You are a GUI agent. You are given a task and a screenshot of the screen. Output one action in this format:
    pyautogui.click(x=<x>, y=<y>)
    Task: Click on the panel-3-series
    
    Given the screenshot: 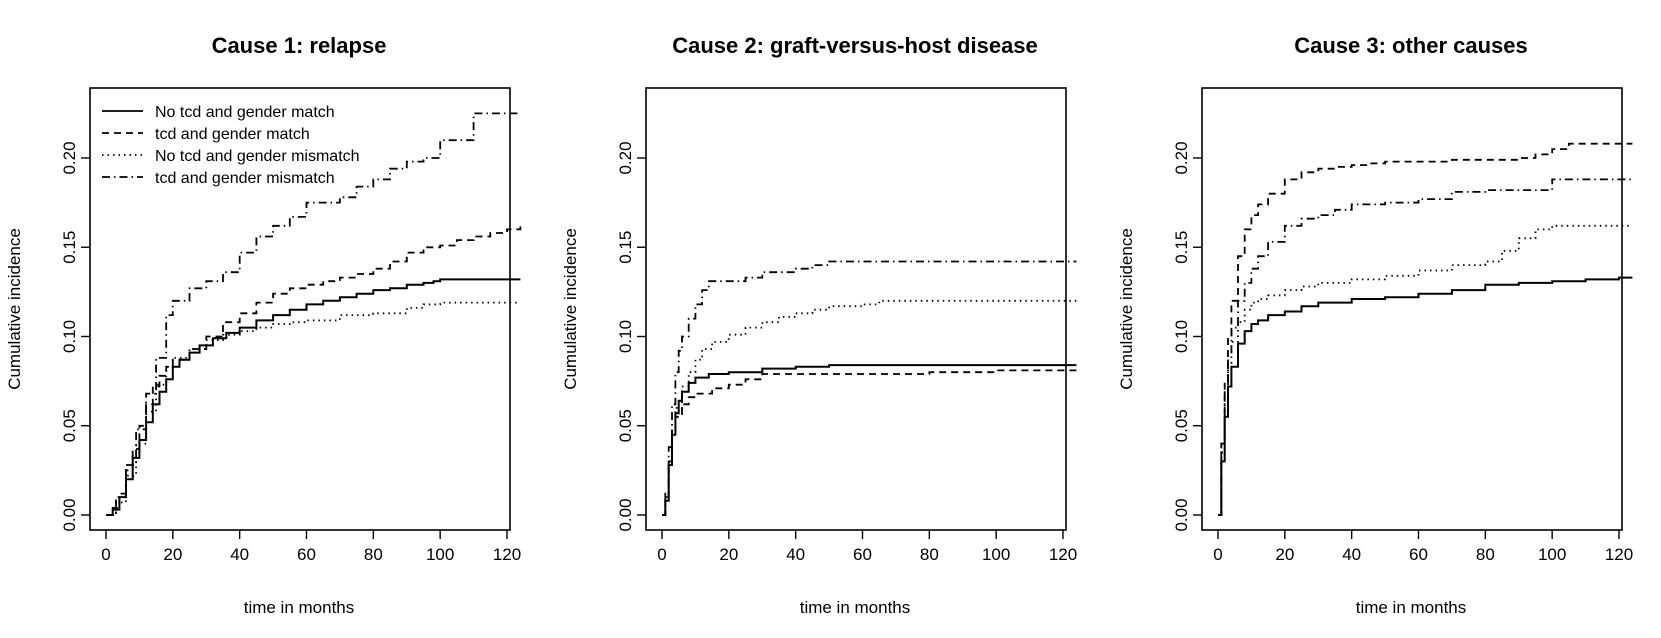 What is the action you would take?
    pyautogui.click(x=1425, y=329)
    